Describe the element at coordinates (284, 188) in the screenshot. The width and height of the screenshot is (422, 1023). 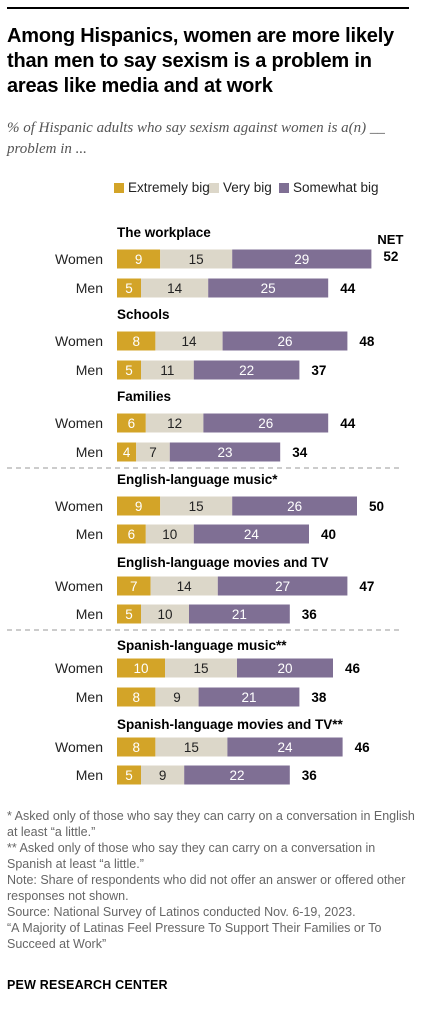
I see `legend-swatch-somewhat-big` at that location.